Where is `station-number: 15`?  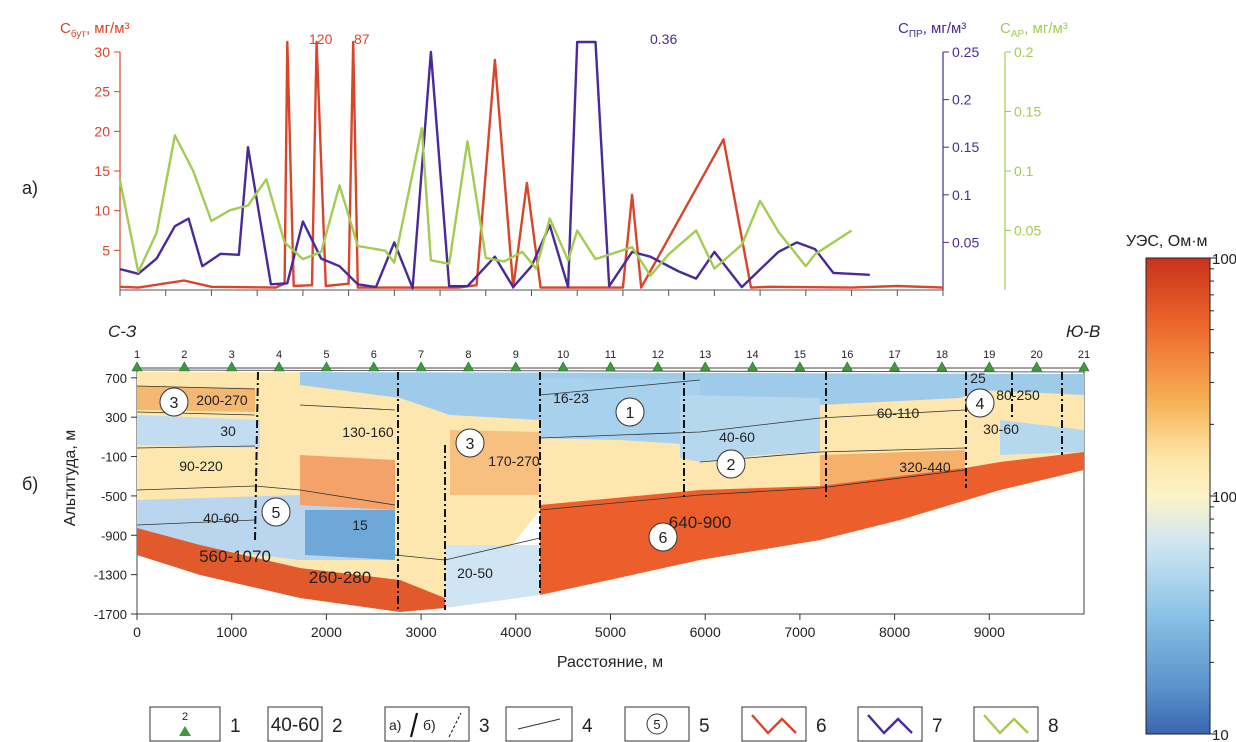
station-number: 15 is located at coordinates (800, 355).